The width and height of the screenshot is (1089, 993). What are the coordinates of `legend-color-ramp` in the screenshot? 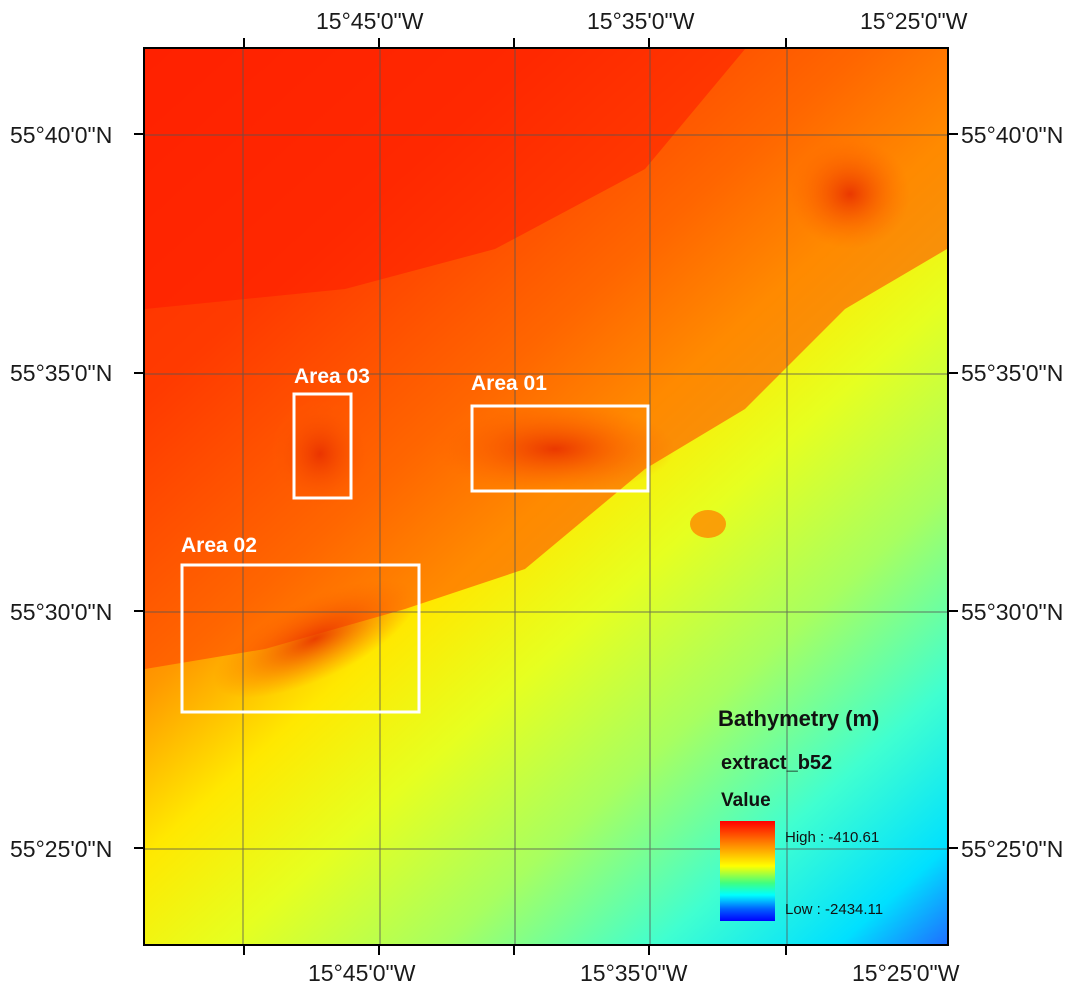 It's located at (747, 871).